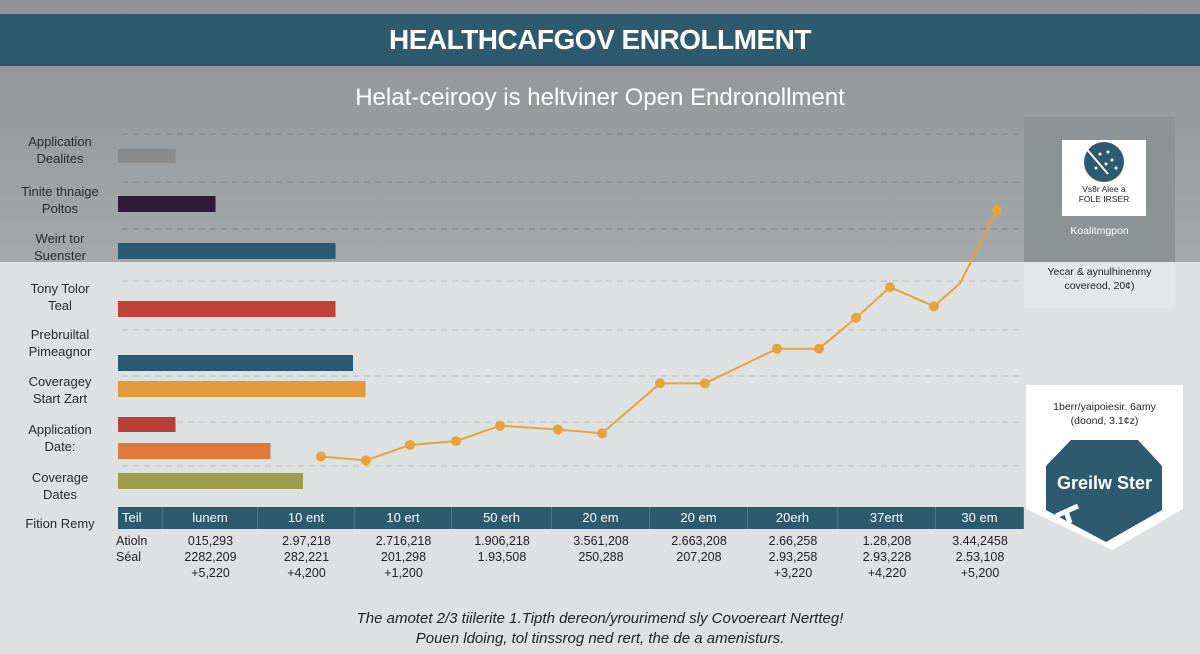 The image size is (1200, 654). What do you see at coordinates (601, 541) in the screenshot?
I see `table-cell: 3.561,208` at bounding box center [601, 541].